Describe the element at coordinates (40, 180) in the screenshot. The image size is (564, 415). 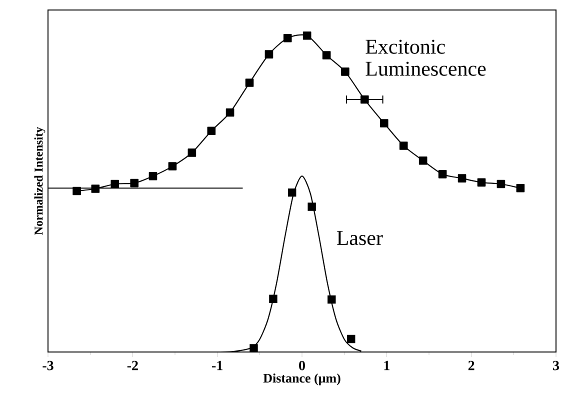
I see `y-axis-title: Normalized Intensity` at that location.